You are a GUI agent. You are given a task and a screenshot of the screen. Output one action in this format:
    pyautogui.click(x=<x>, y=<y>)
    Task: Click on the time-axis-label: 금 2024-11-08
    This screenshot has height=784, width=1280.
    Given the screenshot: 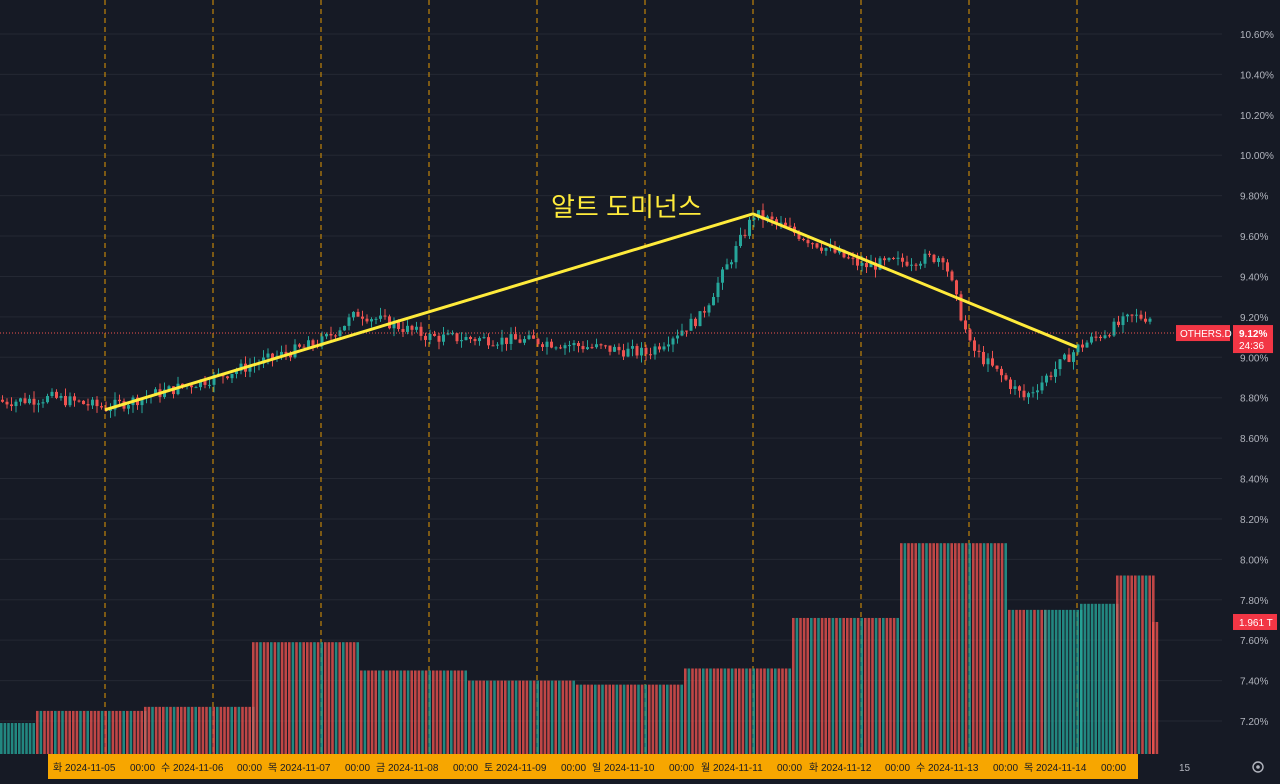 What is the action you would take?
    pyautogui.click(x=407, y=768)
    